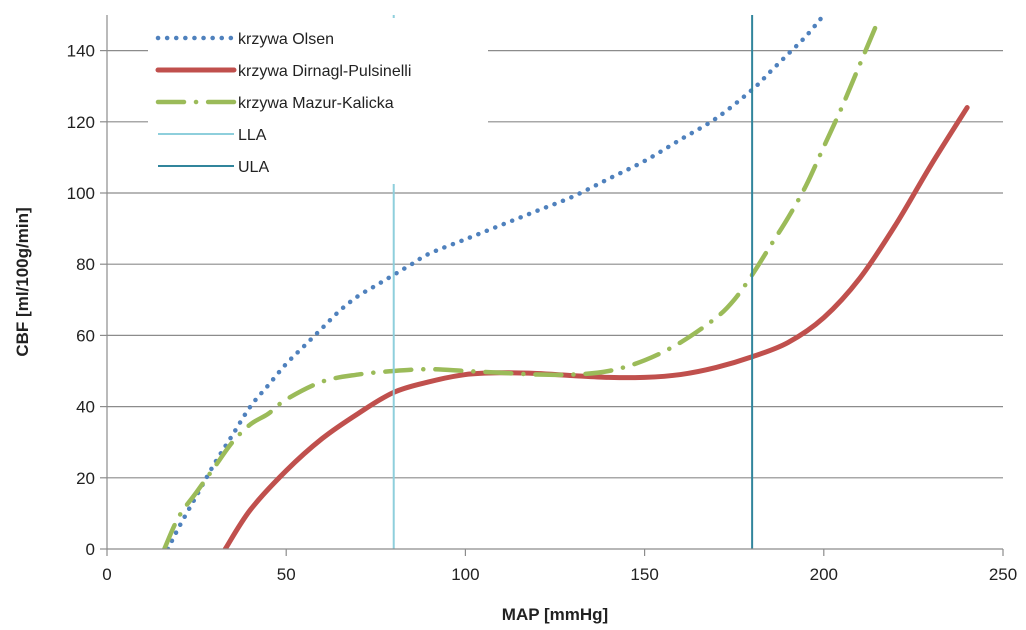 The image size is (1026, 630). I want to click on y-tick-label: 60, so click(85, 335).